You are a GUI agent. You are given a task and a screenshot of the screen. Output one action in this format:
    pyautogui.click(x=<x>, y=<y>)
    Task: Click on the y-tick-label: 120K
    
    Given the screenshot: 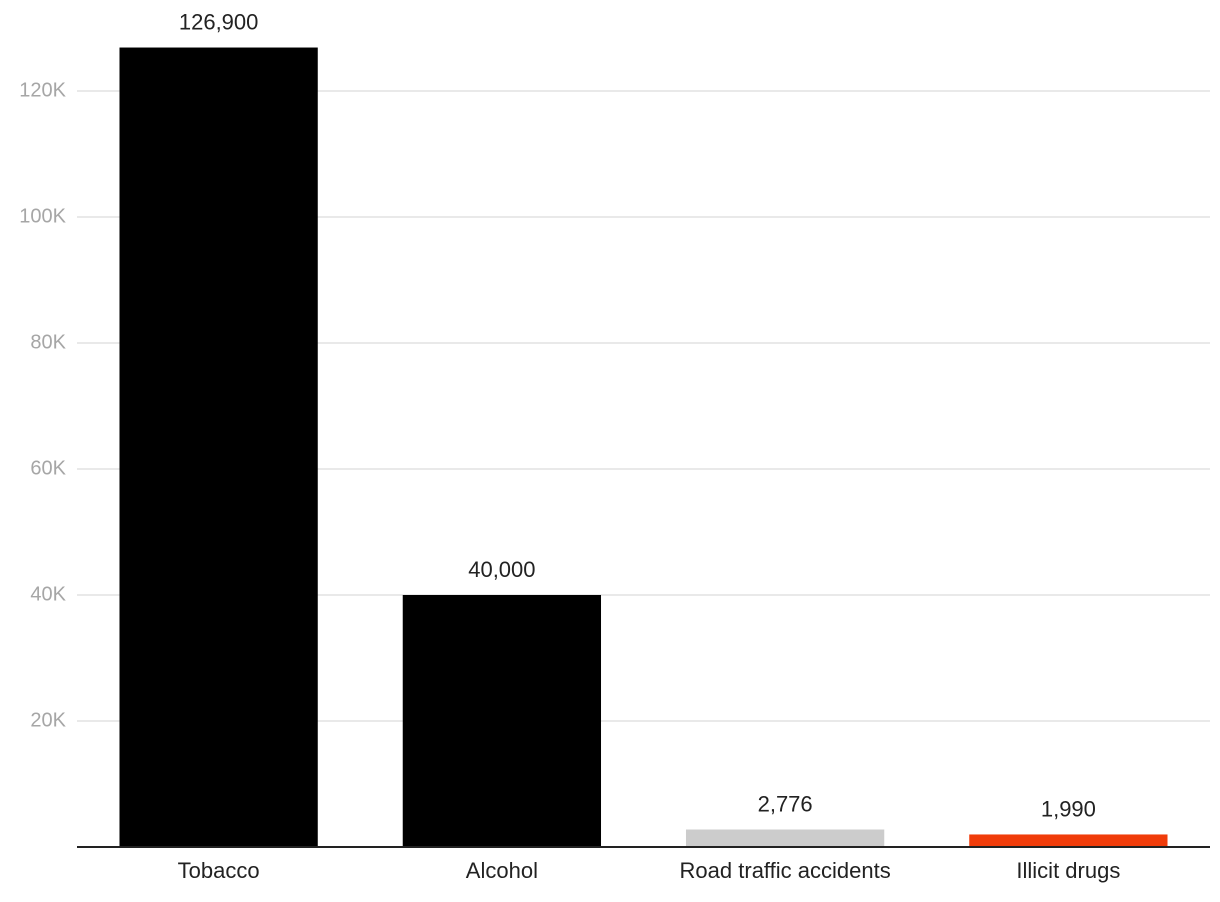 What is the action you would take?
    pyautogui.click(x=42, y=90)
    